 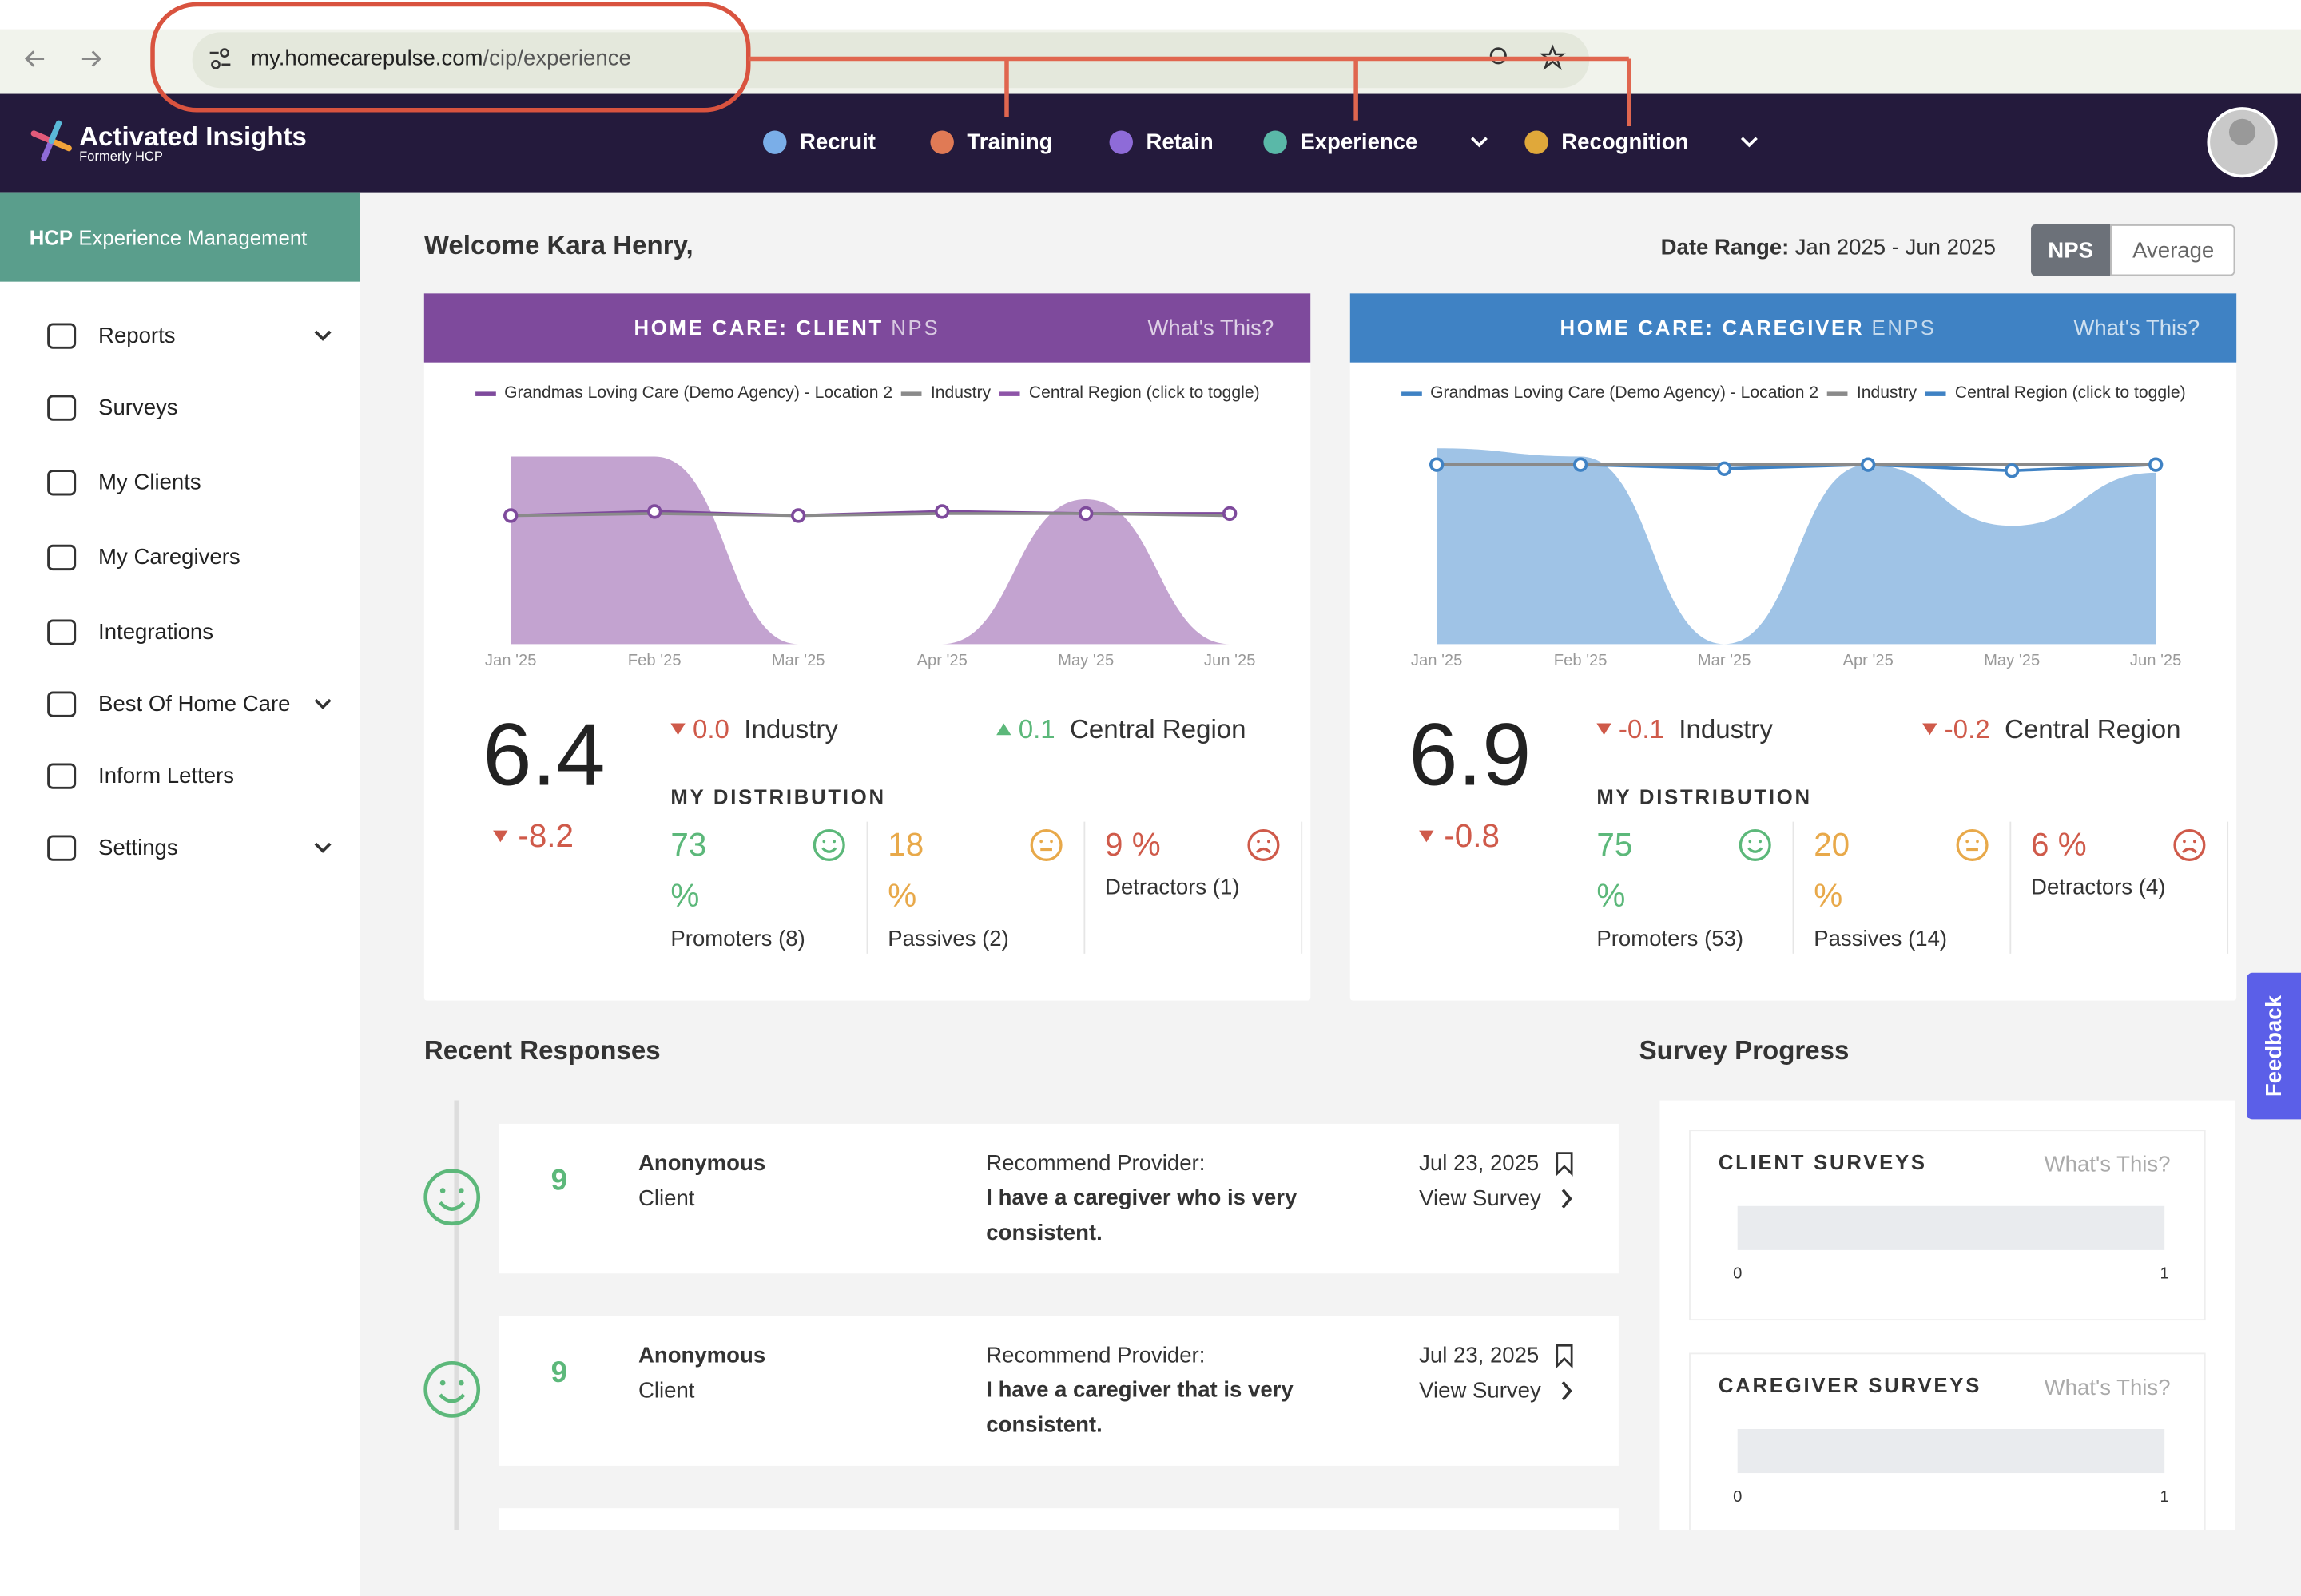 What do you see at coordinates (915, 327) in the screenshot?
I see `card-title-light: NPS` at bounding box center [915, 327].